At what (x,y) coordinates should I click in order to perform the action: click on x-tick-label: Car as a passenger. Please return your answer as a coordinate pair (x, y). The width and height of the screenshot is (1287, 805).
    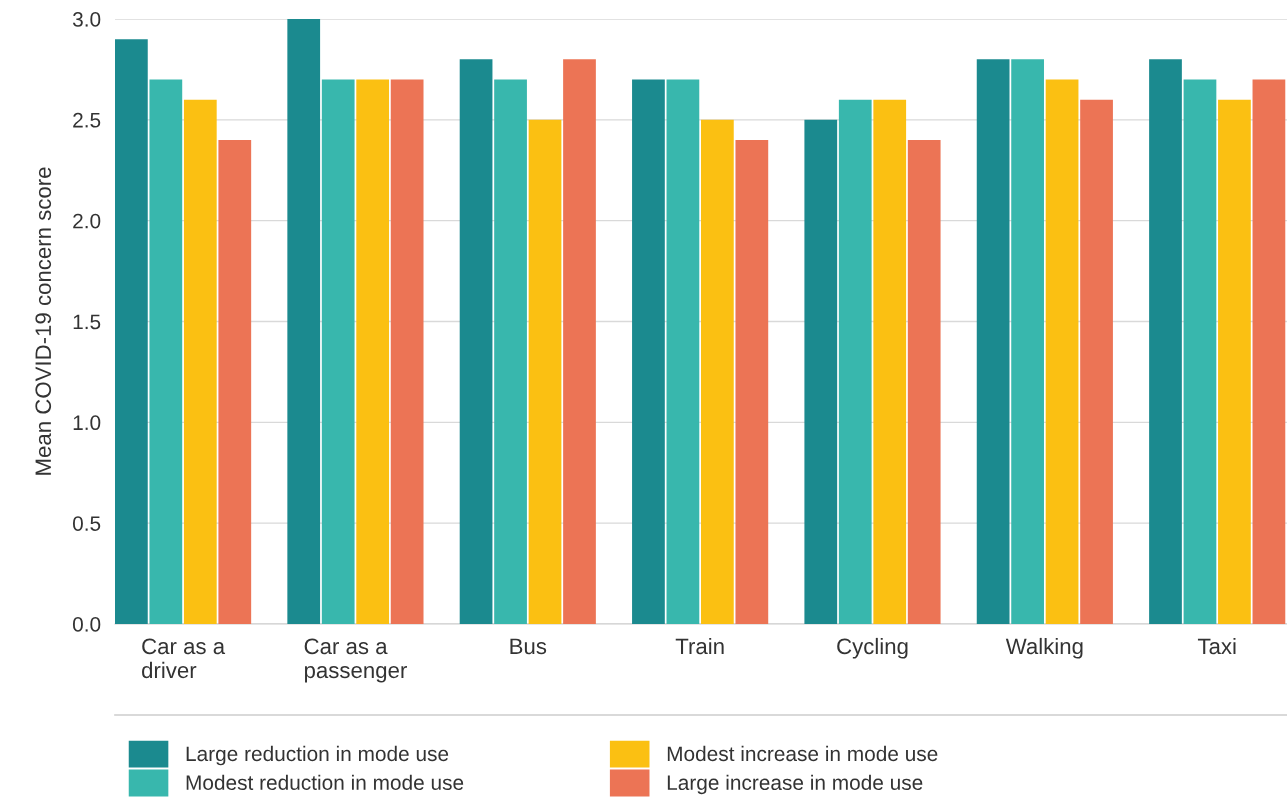
    Looking at the image, I should click on (355, 660).